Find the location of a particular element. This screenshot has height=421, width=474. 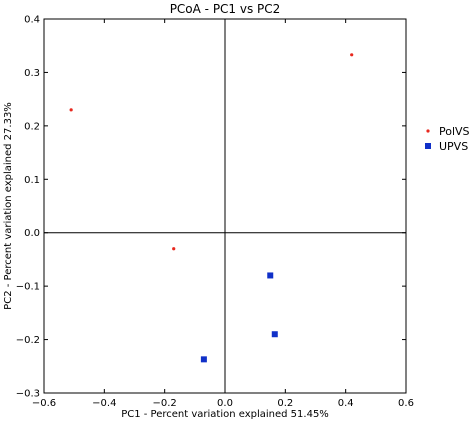

legend-marker-upvs is located at coordinates (428, 146).